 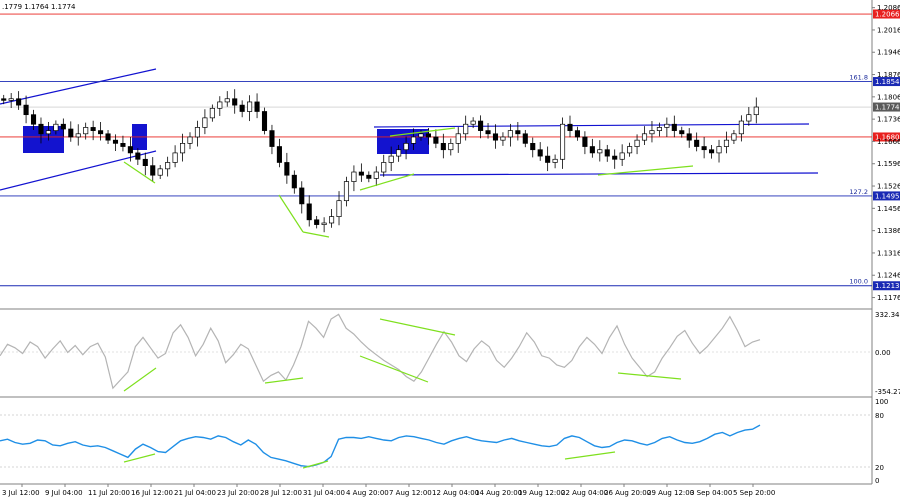 I want to click on range-lower-line, so click(x=599, y=174).